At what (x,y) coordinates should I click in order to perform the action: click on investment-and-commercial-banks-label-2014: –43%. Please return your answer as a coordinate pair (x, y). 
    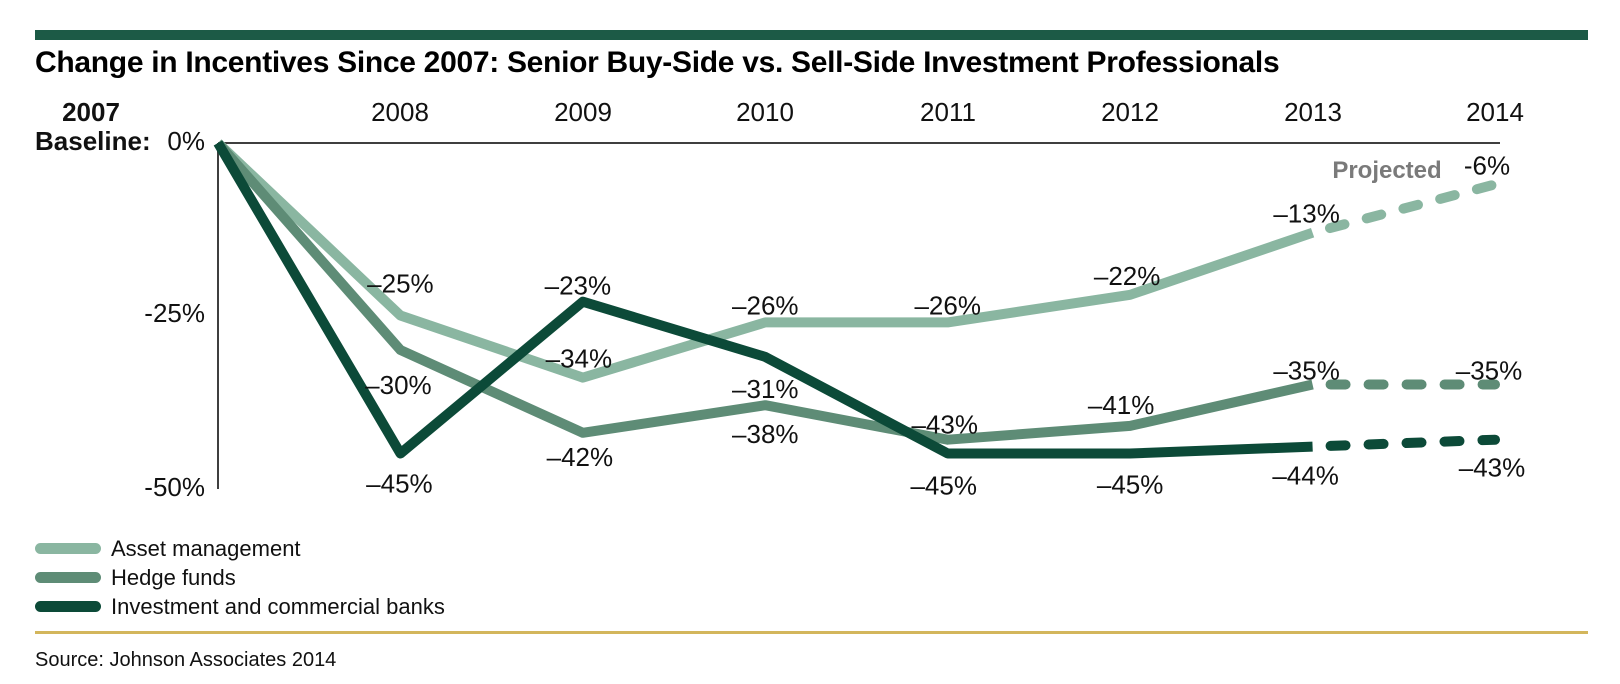
    Looking at the image, I should click on (1492, 468).